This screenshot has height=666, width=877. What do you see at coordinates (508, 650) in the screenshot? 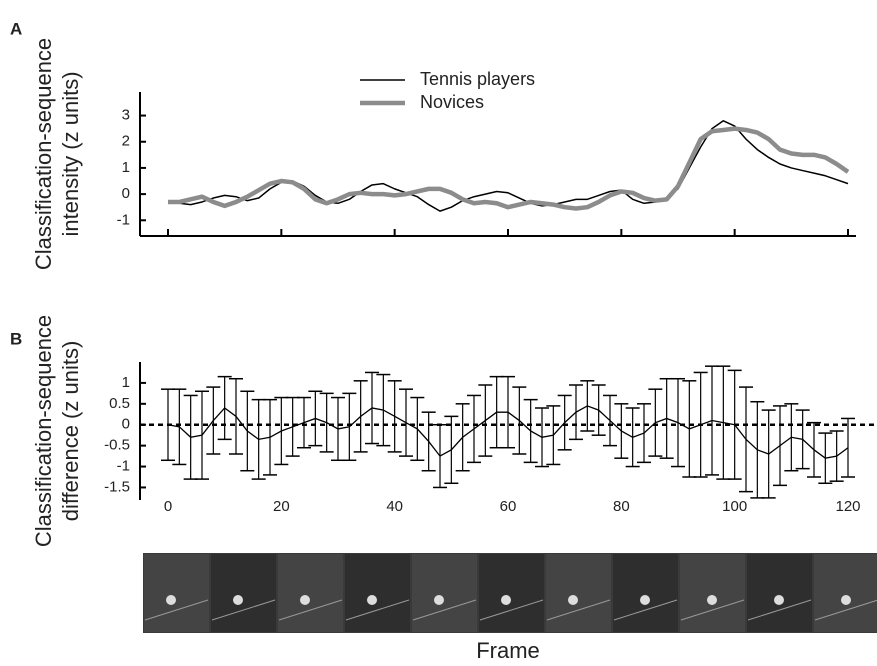
I see `x-axis-label: Frame` at bounding box center [508, 650].